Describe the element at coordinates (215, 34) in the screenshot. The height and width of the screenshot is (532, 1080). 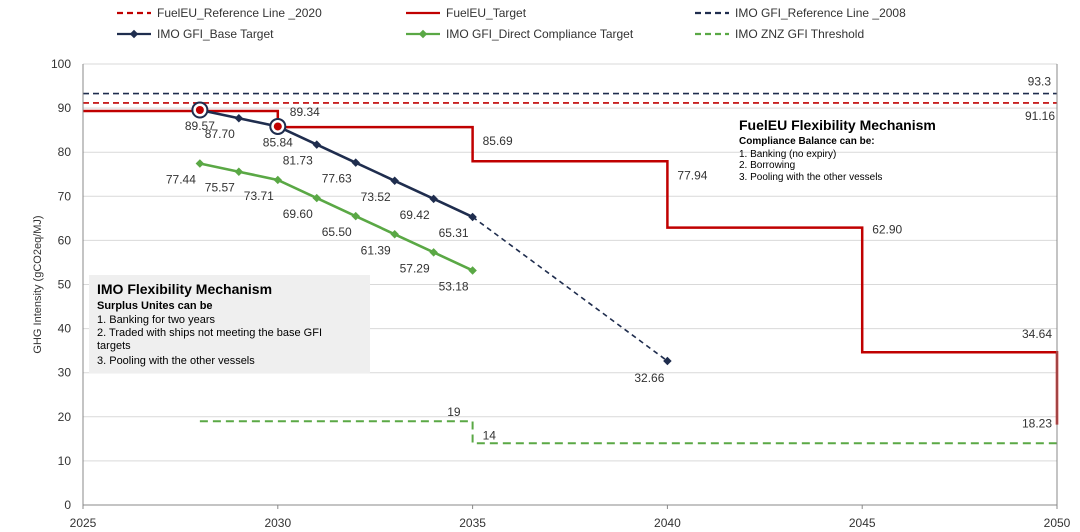
I see `legend-label-3: IMO GFI_Base Target` at that location.